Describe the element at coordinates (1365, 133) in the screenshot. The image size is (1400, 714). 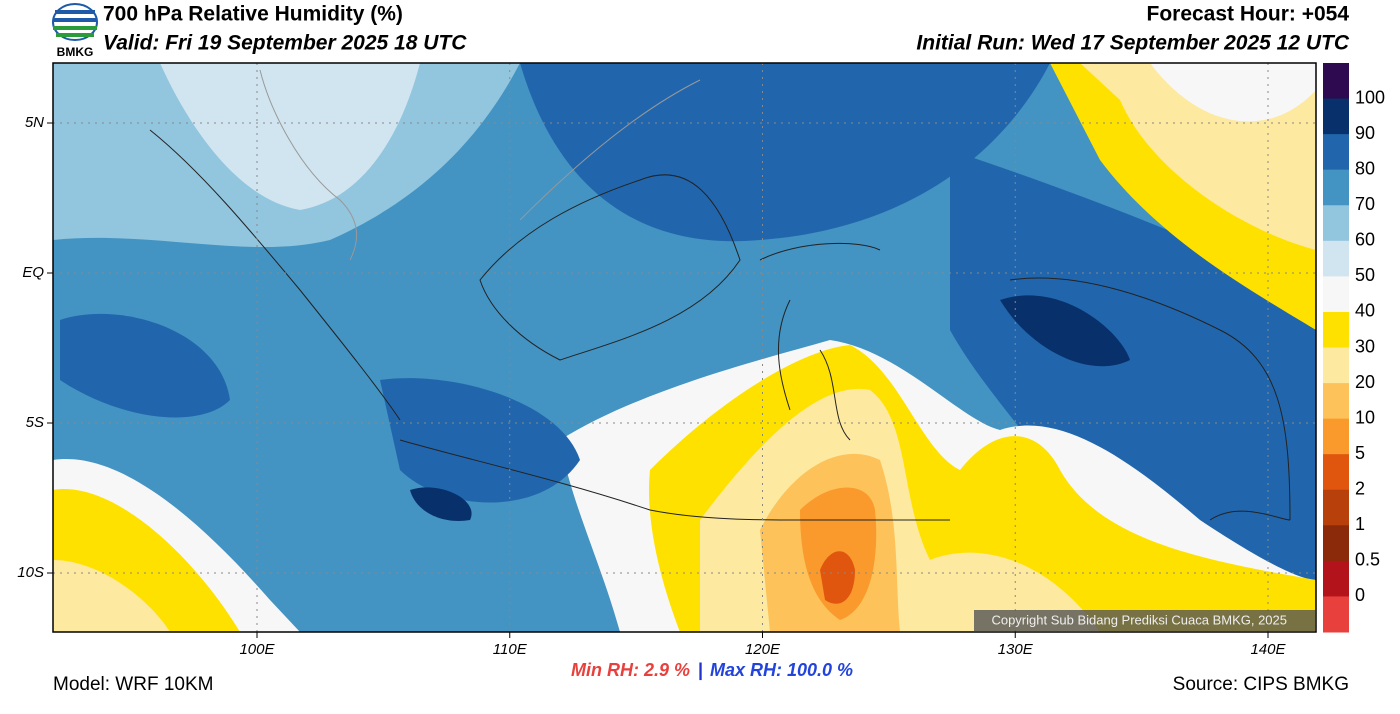
I see `colorbar-label: 90` at that location.